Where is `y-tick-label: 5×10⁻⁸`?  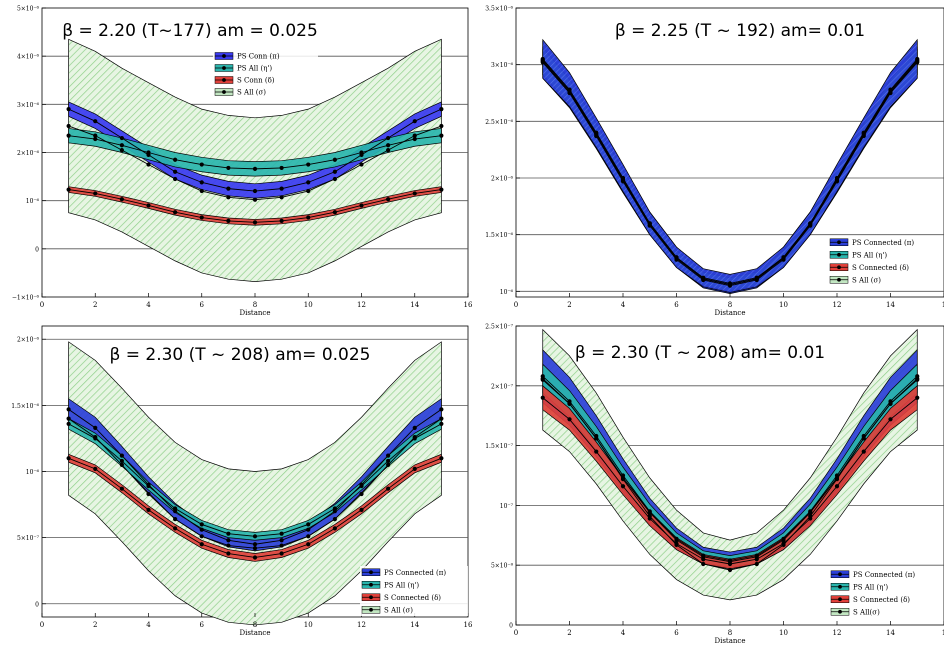
y-tick-label: 5×10⁻⁸ is located at coordinates (502, 566).